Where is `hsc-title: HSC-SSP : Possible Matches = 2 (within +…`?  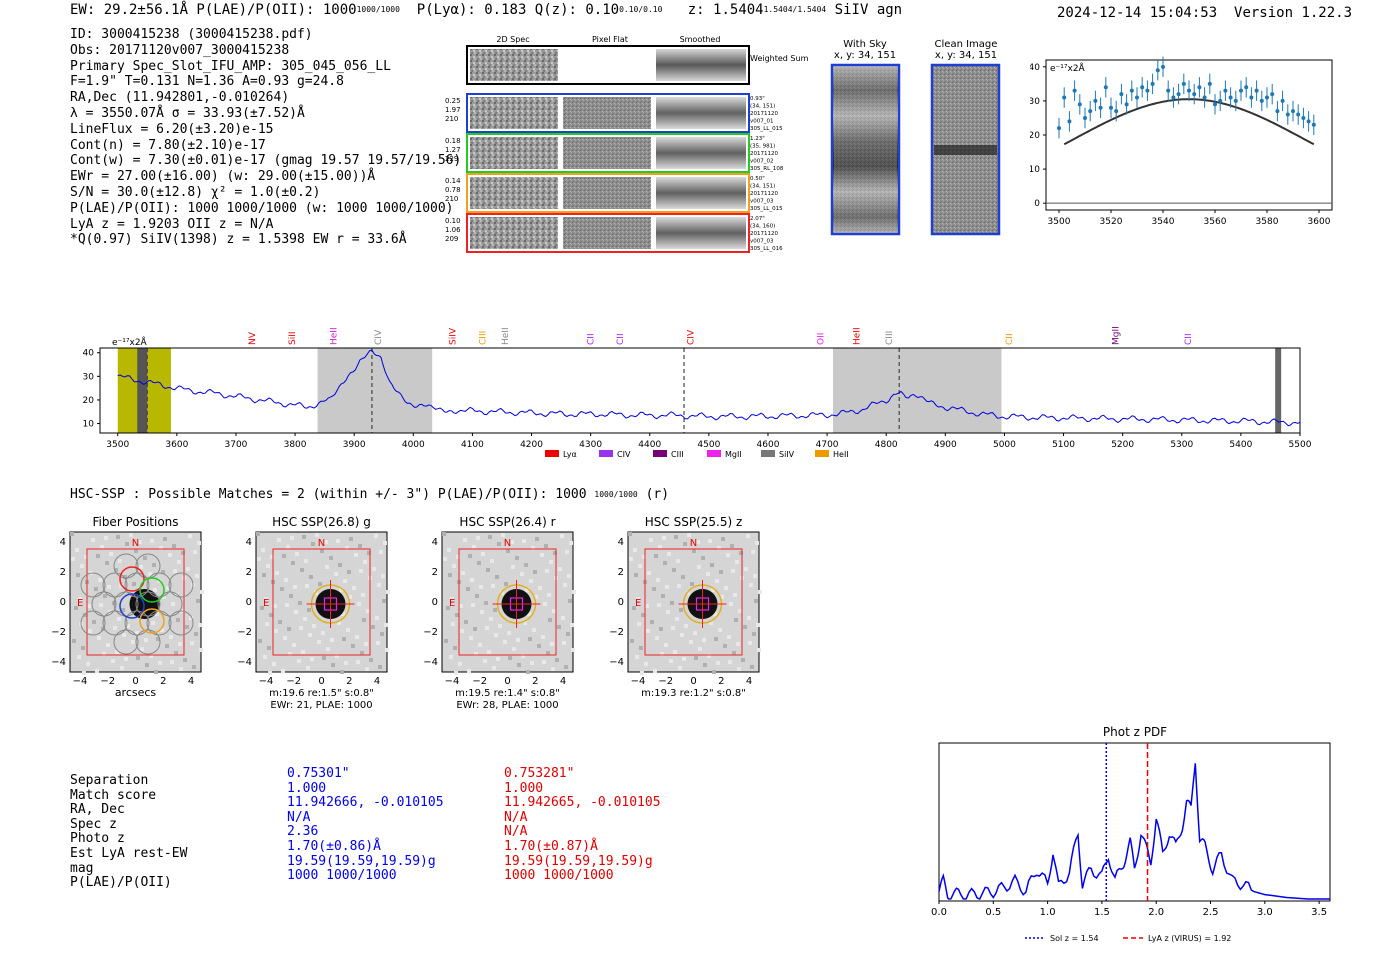
hsc-title: HSC-SSP : Possible Matches = 2 (within +… is located at coordinates (369, 494).